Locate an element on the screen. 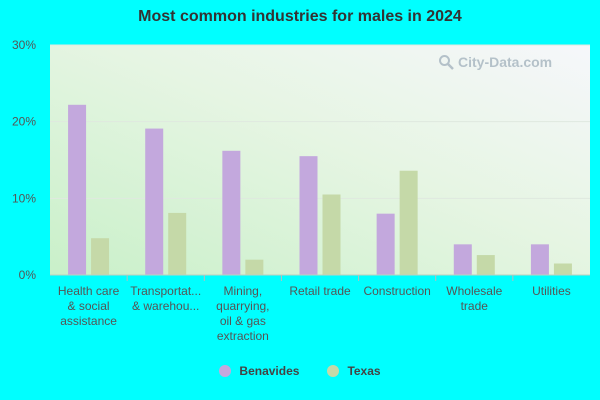 The width and height of the screenshot is (600, 400). magnifier-icon is located at coordinates (446, 62).